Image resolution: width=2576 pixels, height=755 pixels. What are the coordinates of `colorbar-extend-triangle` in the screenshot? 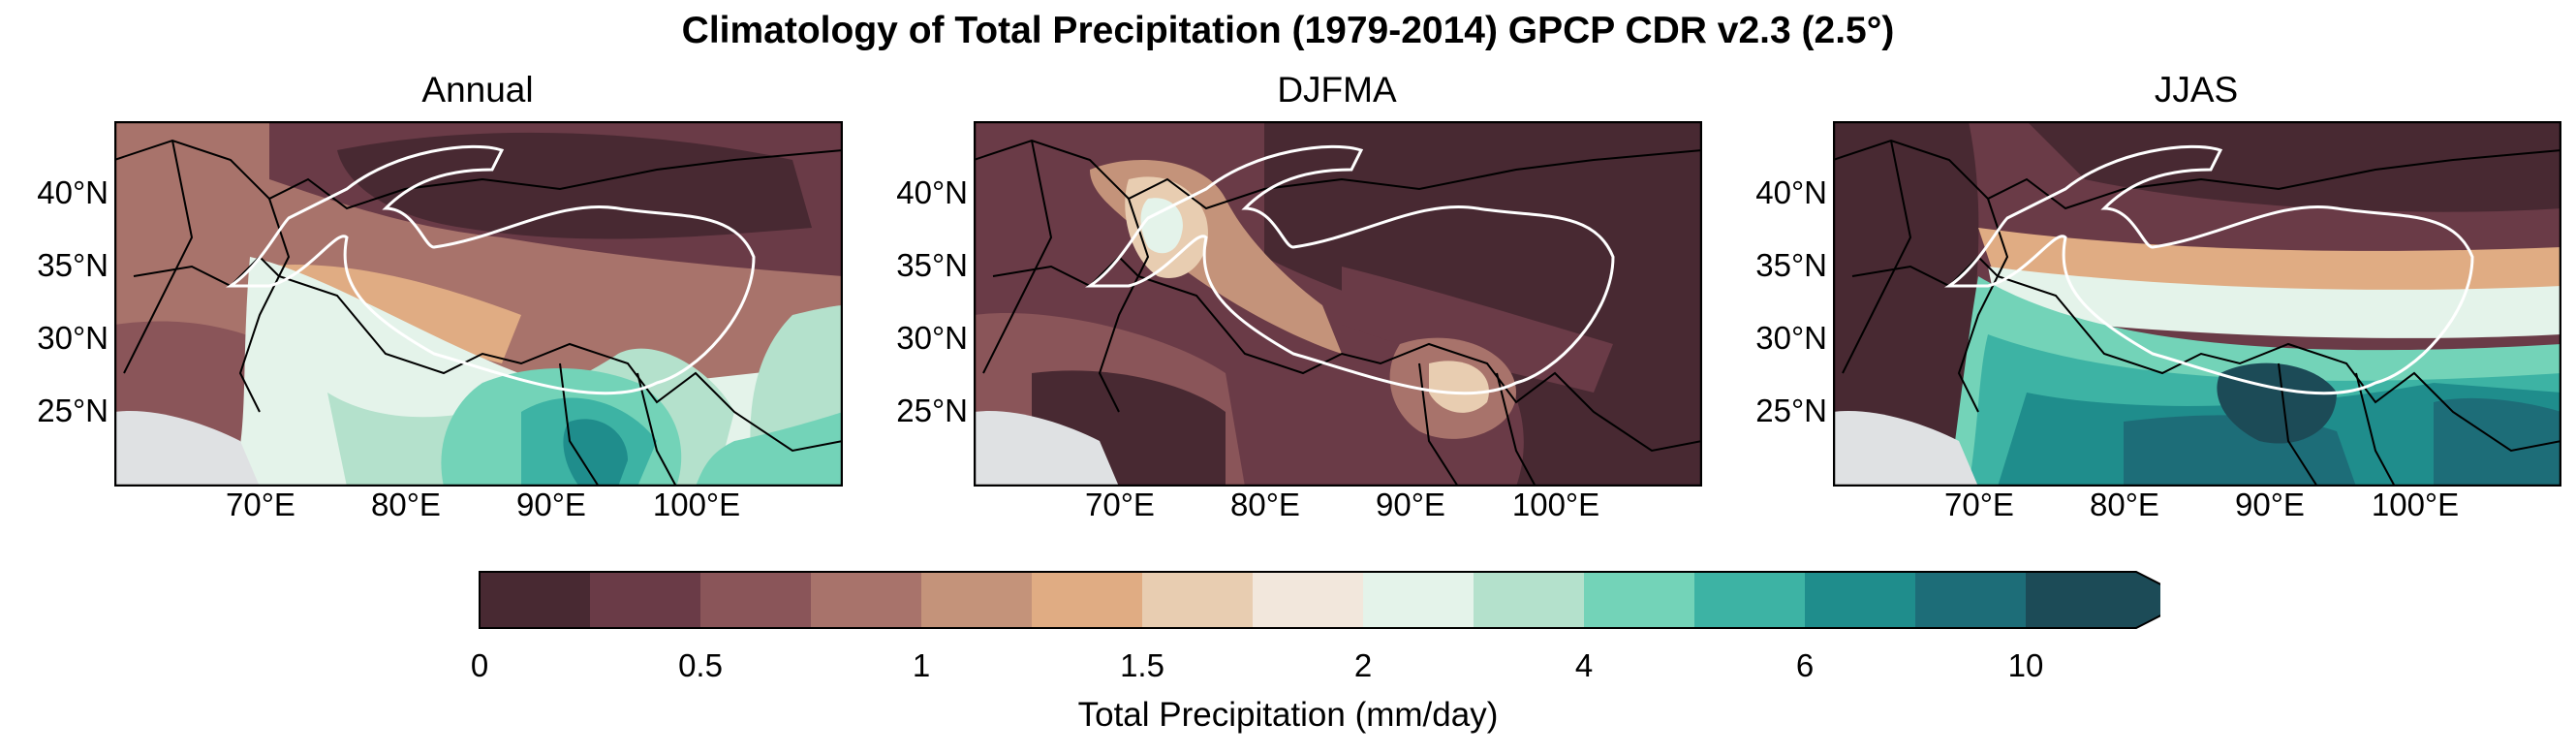 It's located at (2093, 600).